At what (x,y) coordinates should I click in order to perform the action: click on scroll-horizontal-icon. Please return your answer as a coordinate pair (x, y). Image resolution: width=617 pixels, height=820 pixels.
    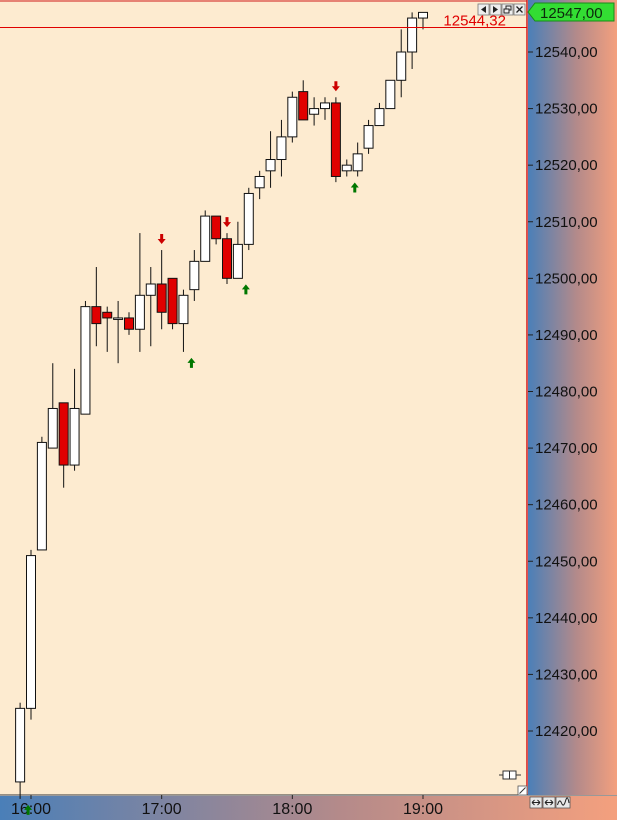
    Looking at the image, I should click on (549, 802).